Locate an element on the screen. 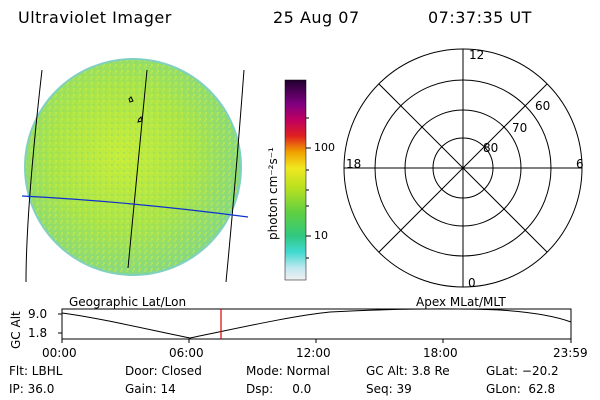  altitude-xtick-2359: 23:59 is located at coordinates (570, 353).